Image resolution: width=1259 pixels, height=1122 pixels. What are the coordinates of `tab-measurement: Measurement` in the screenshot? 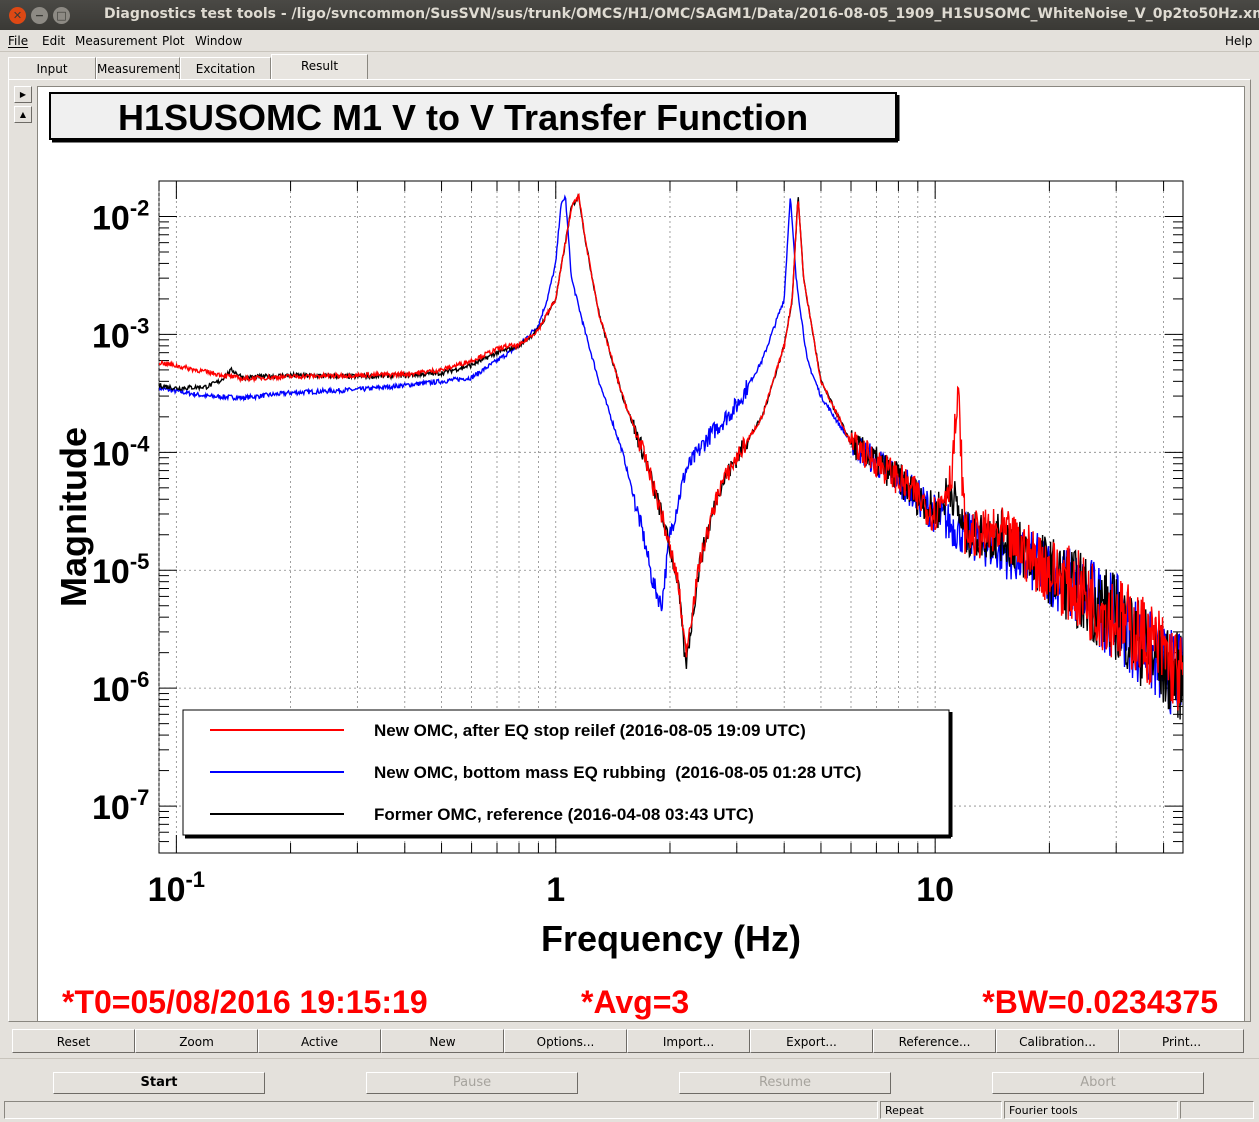 It's located at (138, 68).